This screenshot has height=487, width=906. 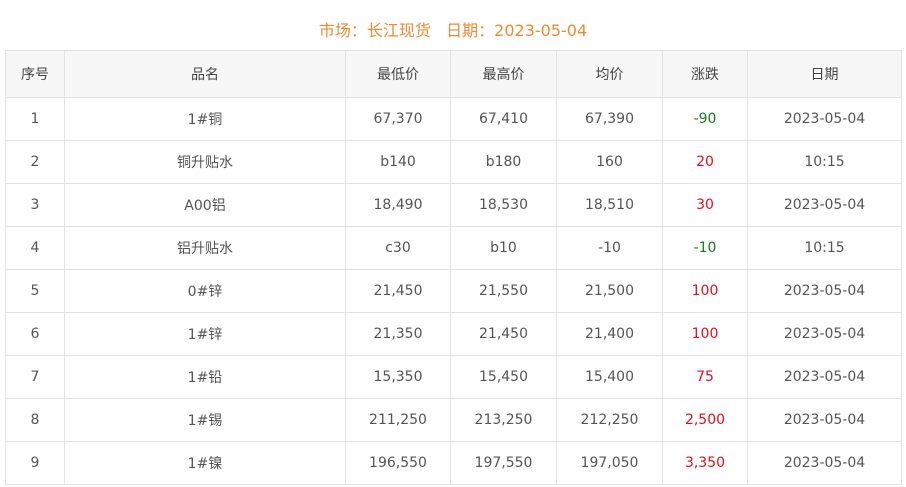 I want to click on page-title: 市场：长江现货 日期：2023-05-04, so click(x=453, y=31).